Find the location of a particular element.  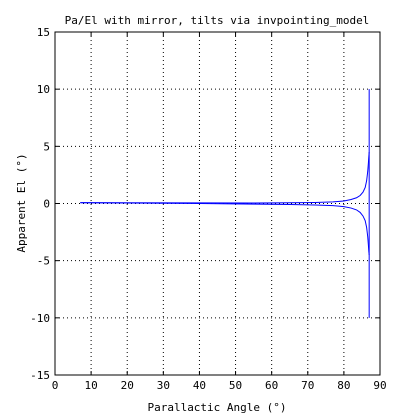

x-tick-label: 90 is located at coordinates (379, 385).